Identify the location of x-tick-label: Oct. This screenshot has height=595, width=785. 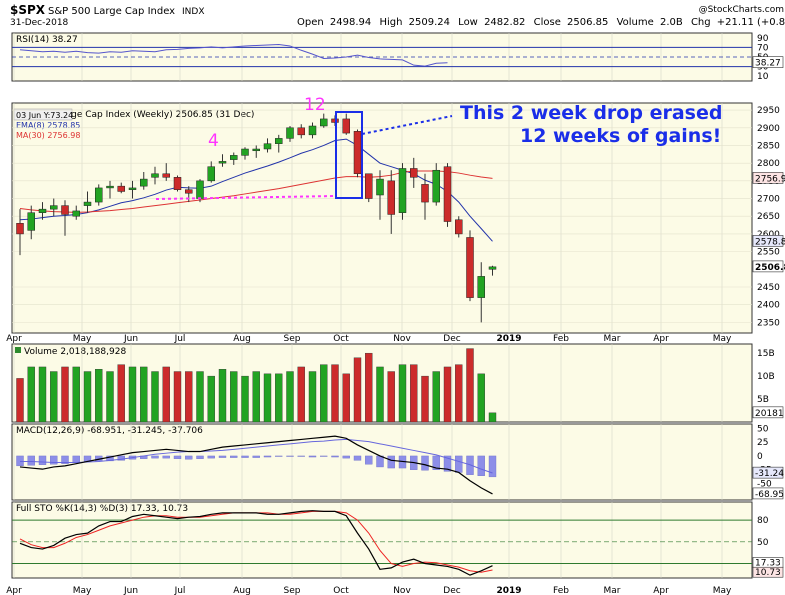
(341, 590).